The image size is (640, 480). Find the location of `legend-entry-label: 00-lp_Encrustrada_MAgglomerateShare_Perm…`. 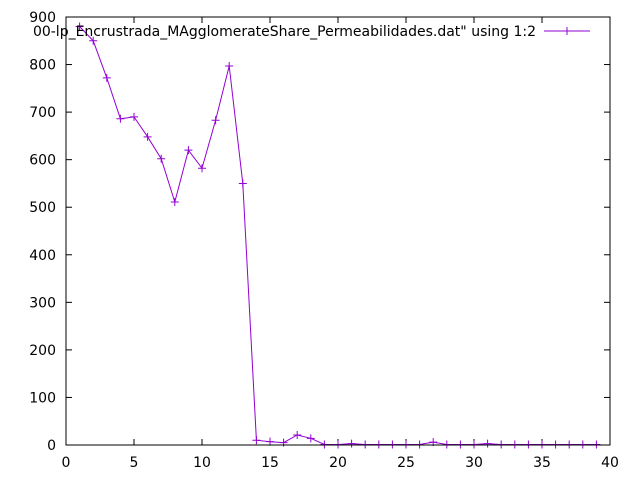

legend-entry-label: 00-lp_Encrustrada_MAgglomerateShare_Perm… is located at coordinates (284, 32).